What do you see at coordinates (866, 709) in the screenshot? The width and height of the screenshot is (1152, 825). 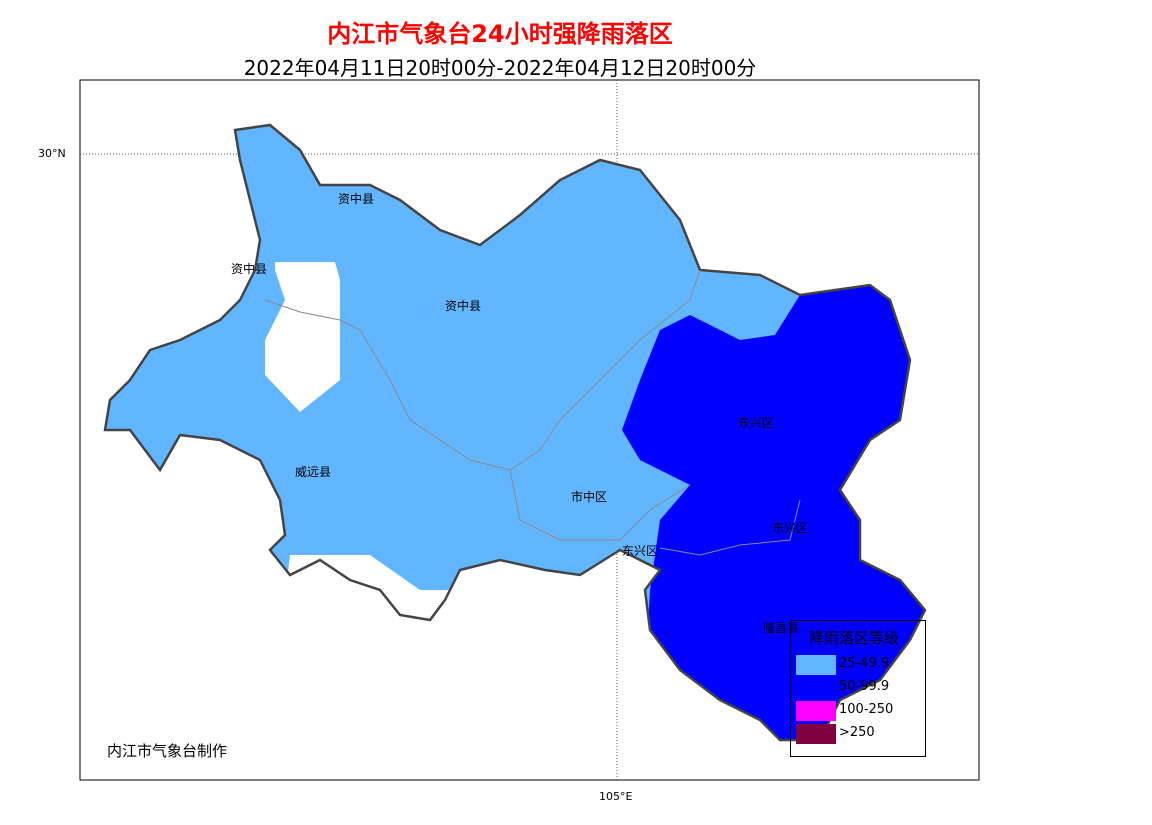 I see `legend-label: 100-250` at bounding box center [866, 709].